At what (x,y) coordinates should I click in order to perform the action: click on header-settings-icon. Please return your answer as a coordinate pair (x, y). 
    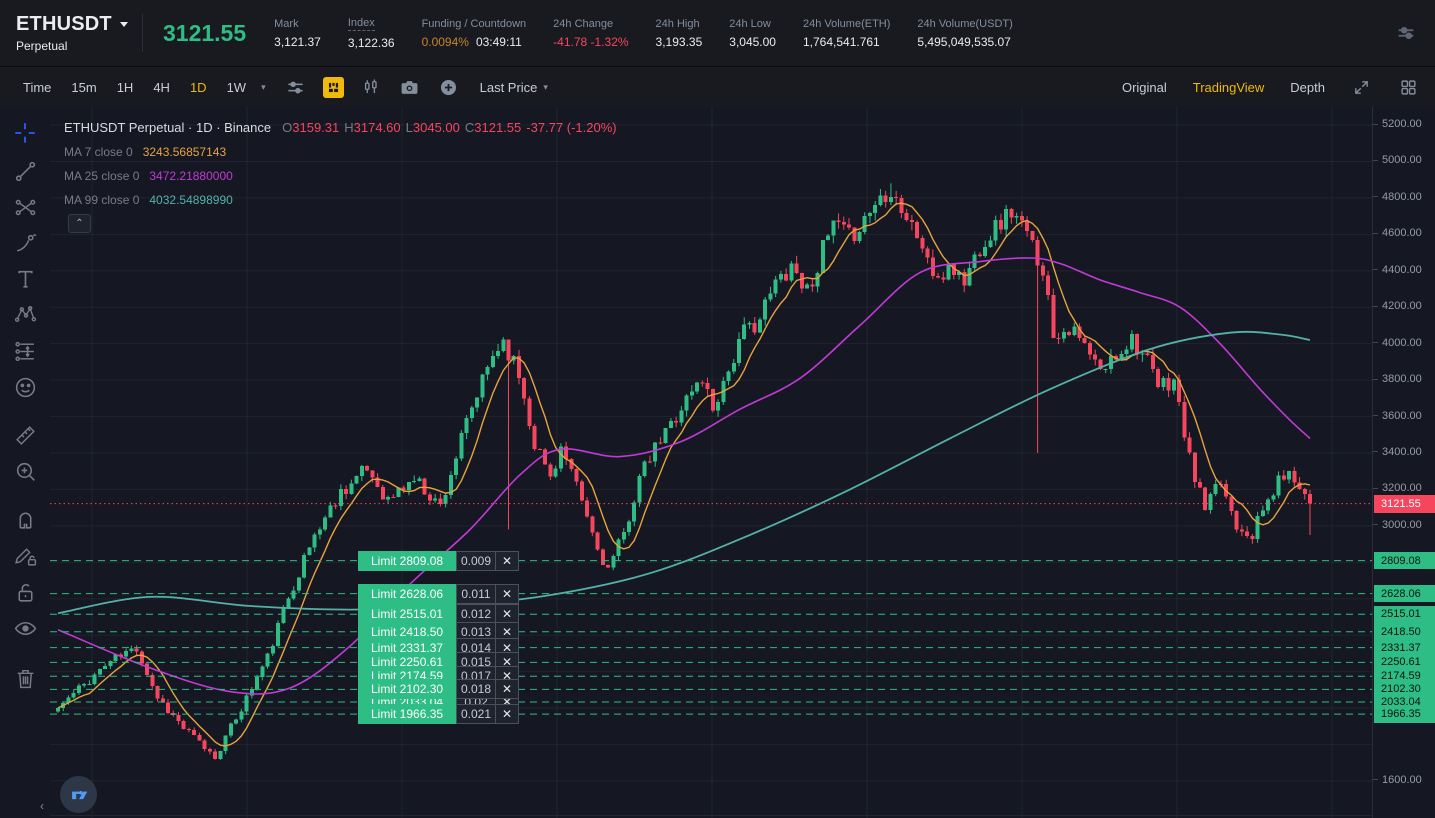
    Looking at the image, I should click on (1406, 33).